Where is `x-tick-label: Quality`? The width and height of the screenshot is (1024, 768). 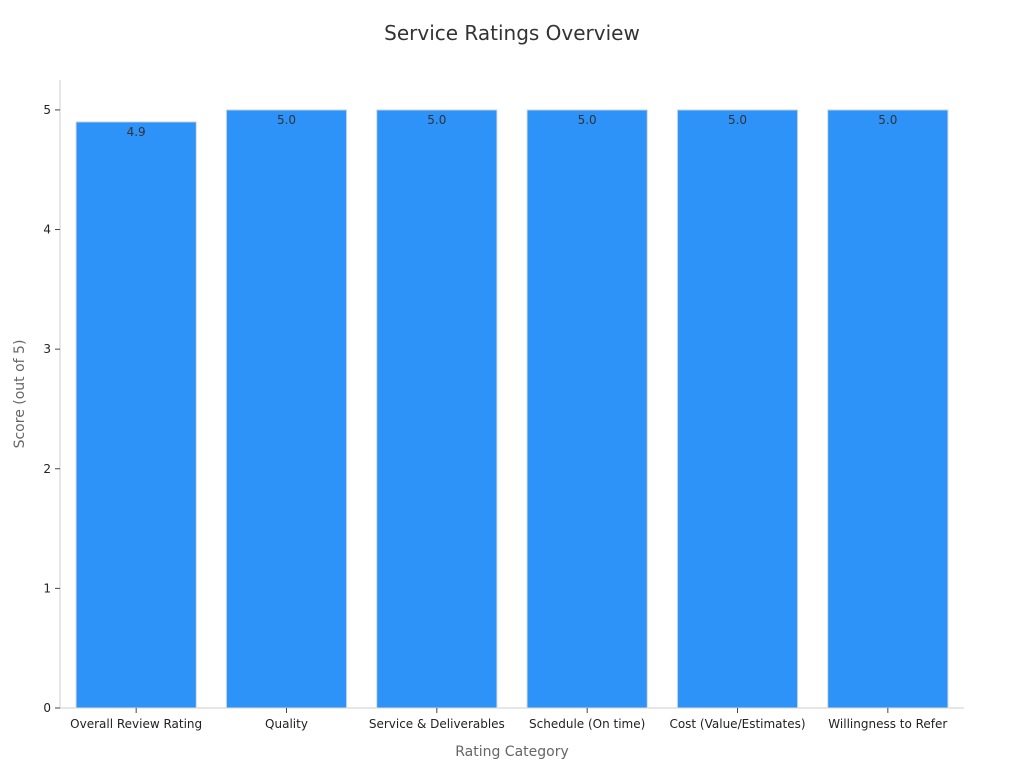
x-tick-label: Quality is located at coordinates (286, 724).